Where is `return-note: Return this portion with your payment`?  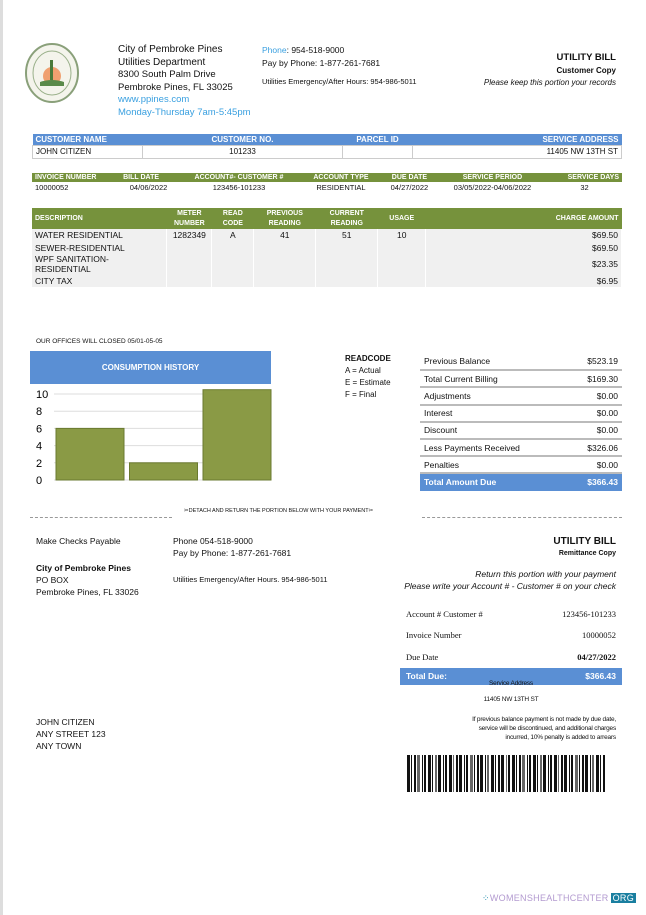 return-note: Return this portion with your payment is located at coordinates (545, 574).